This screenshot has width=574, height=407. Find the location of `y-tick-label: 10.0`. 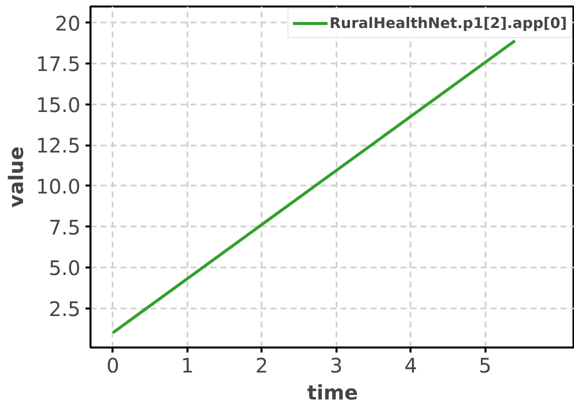

y-tick-label: 10.0 is located at coordinates (58, 186).